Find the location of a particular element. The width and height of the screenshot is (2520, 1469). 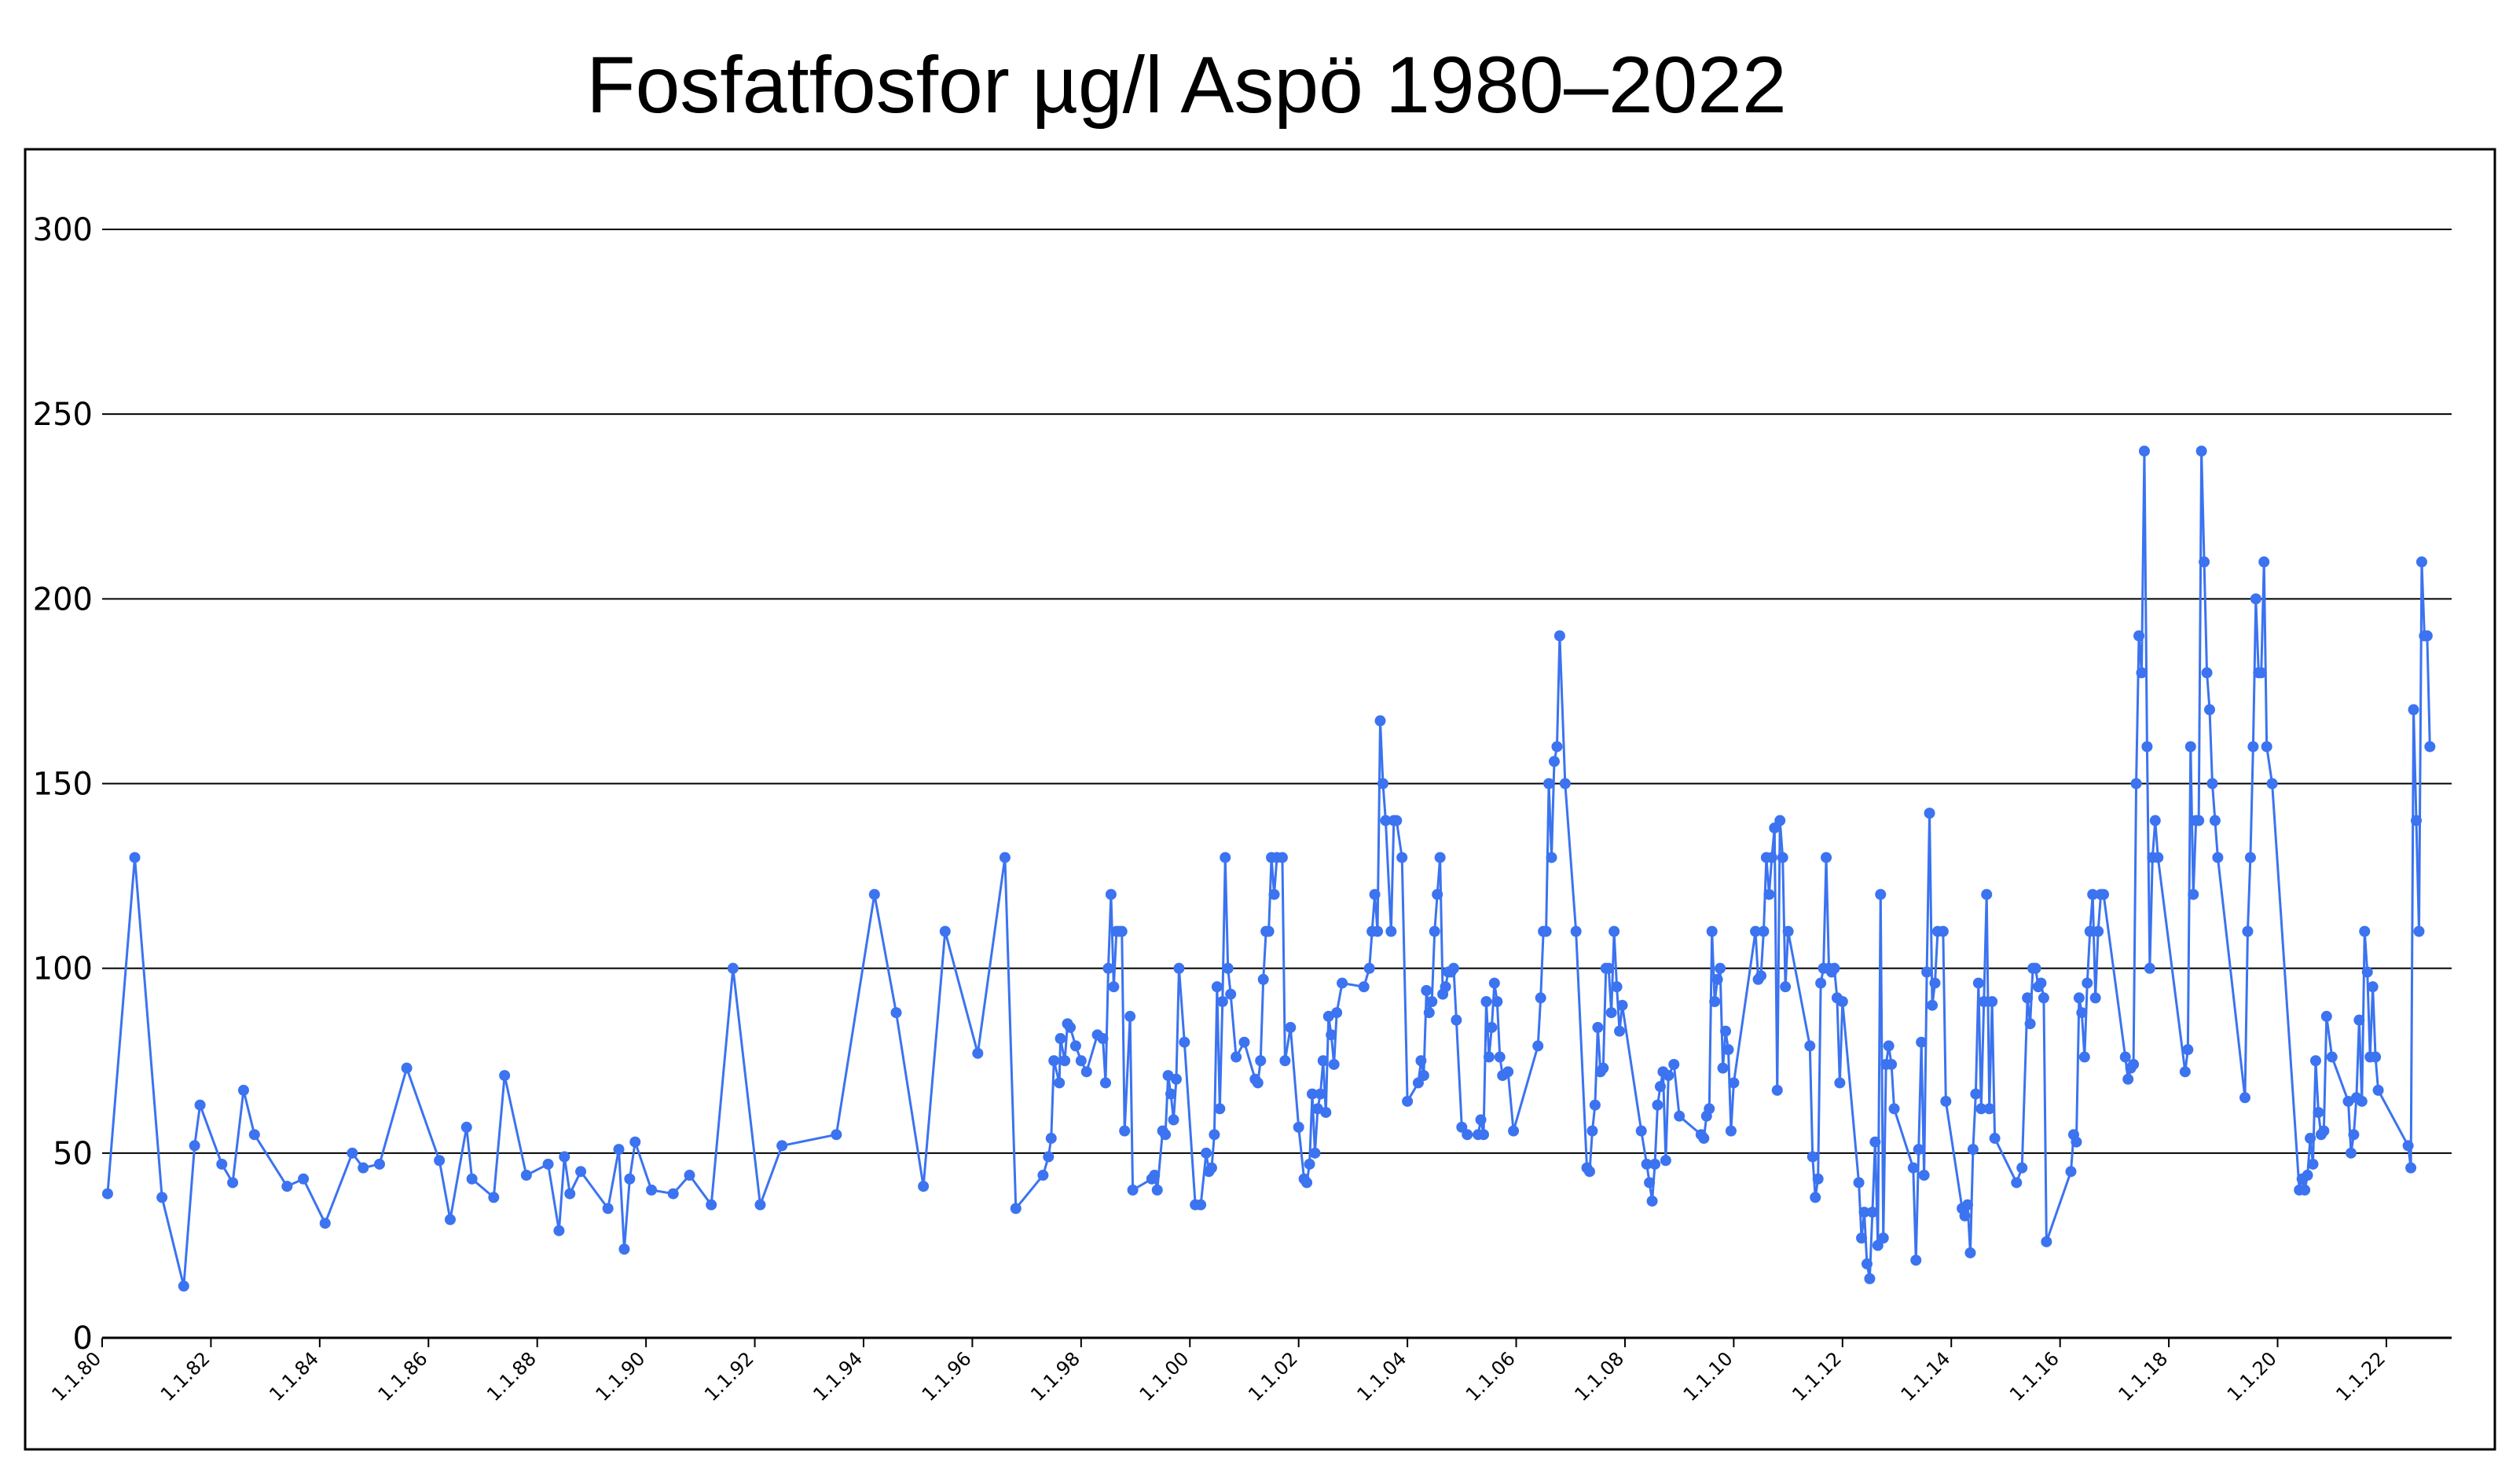

x-tick-label: 1.1.00 is located at coordinates (1164, 1376).